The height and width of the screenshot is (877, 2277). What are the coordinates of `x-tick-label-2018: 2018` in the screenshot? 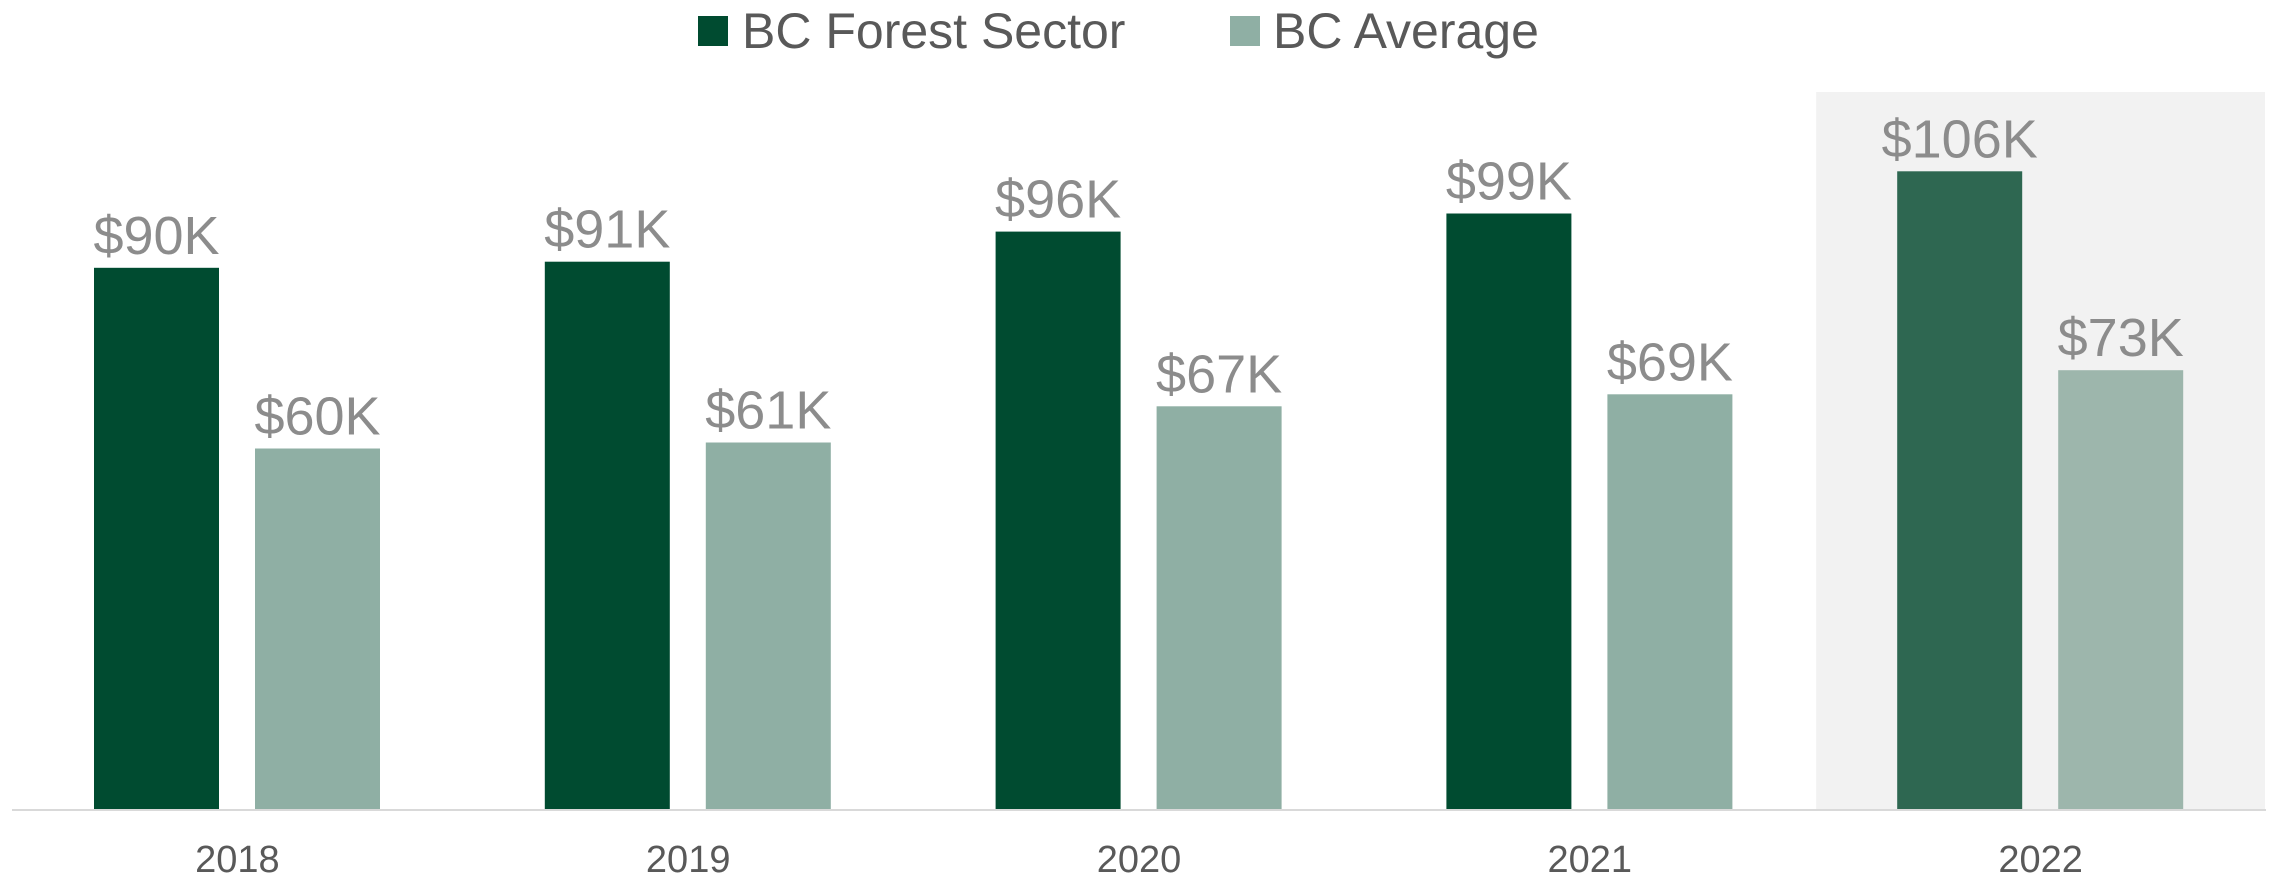 It's located at (237, 858).